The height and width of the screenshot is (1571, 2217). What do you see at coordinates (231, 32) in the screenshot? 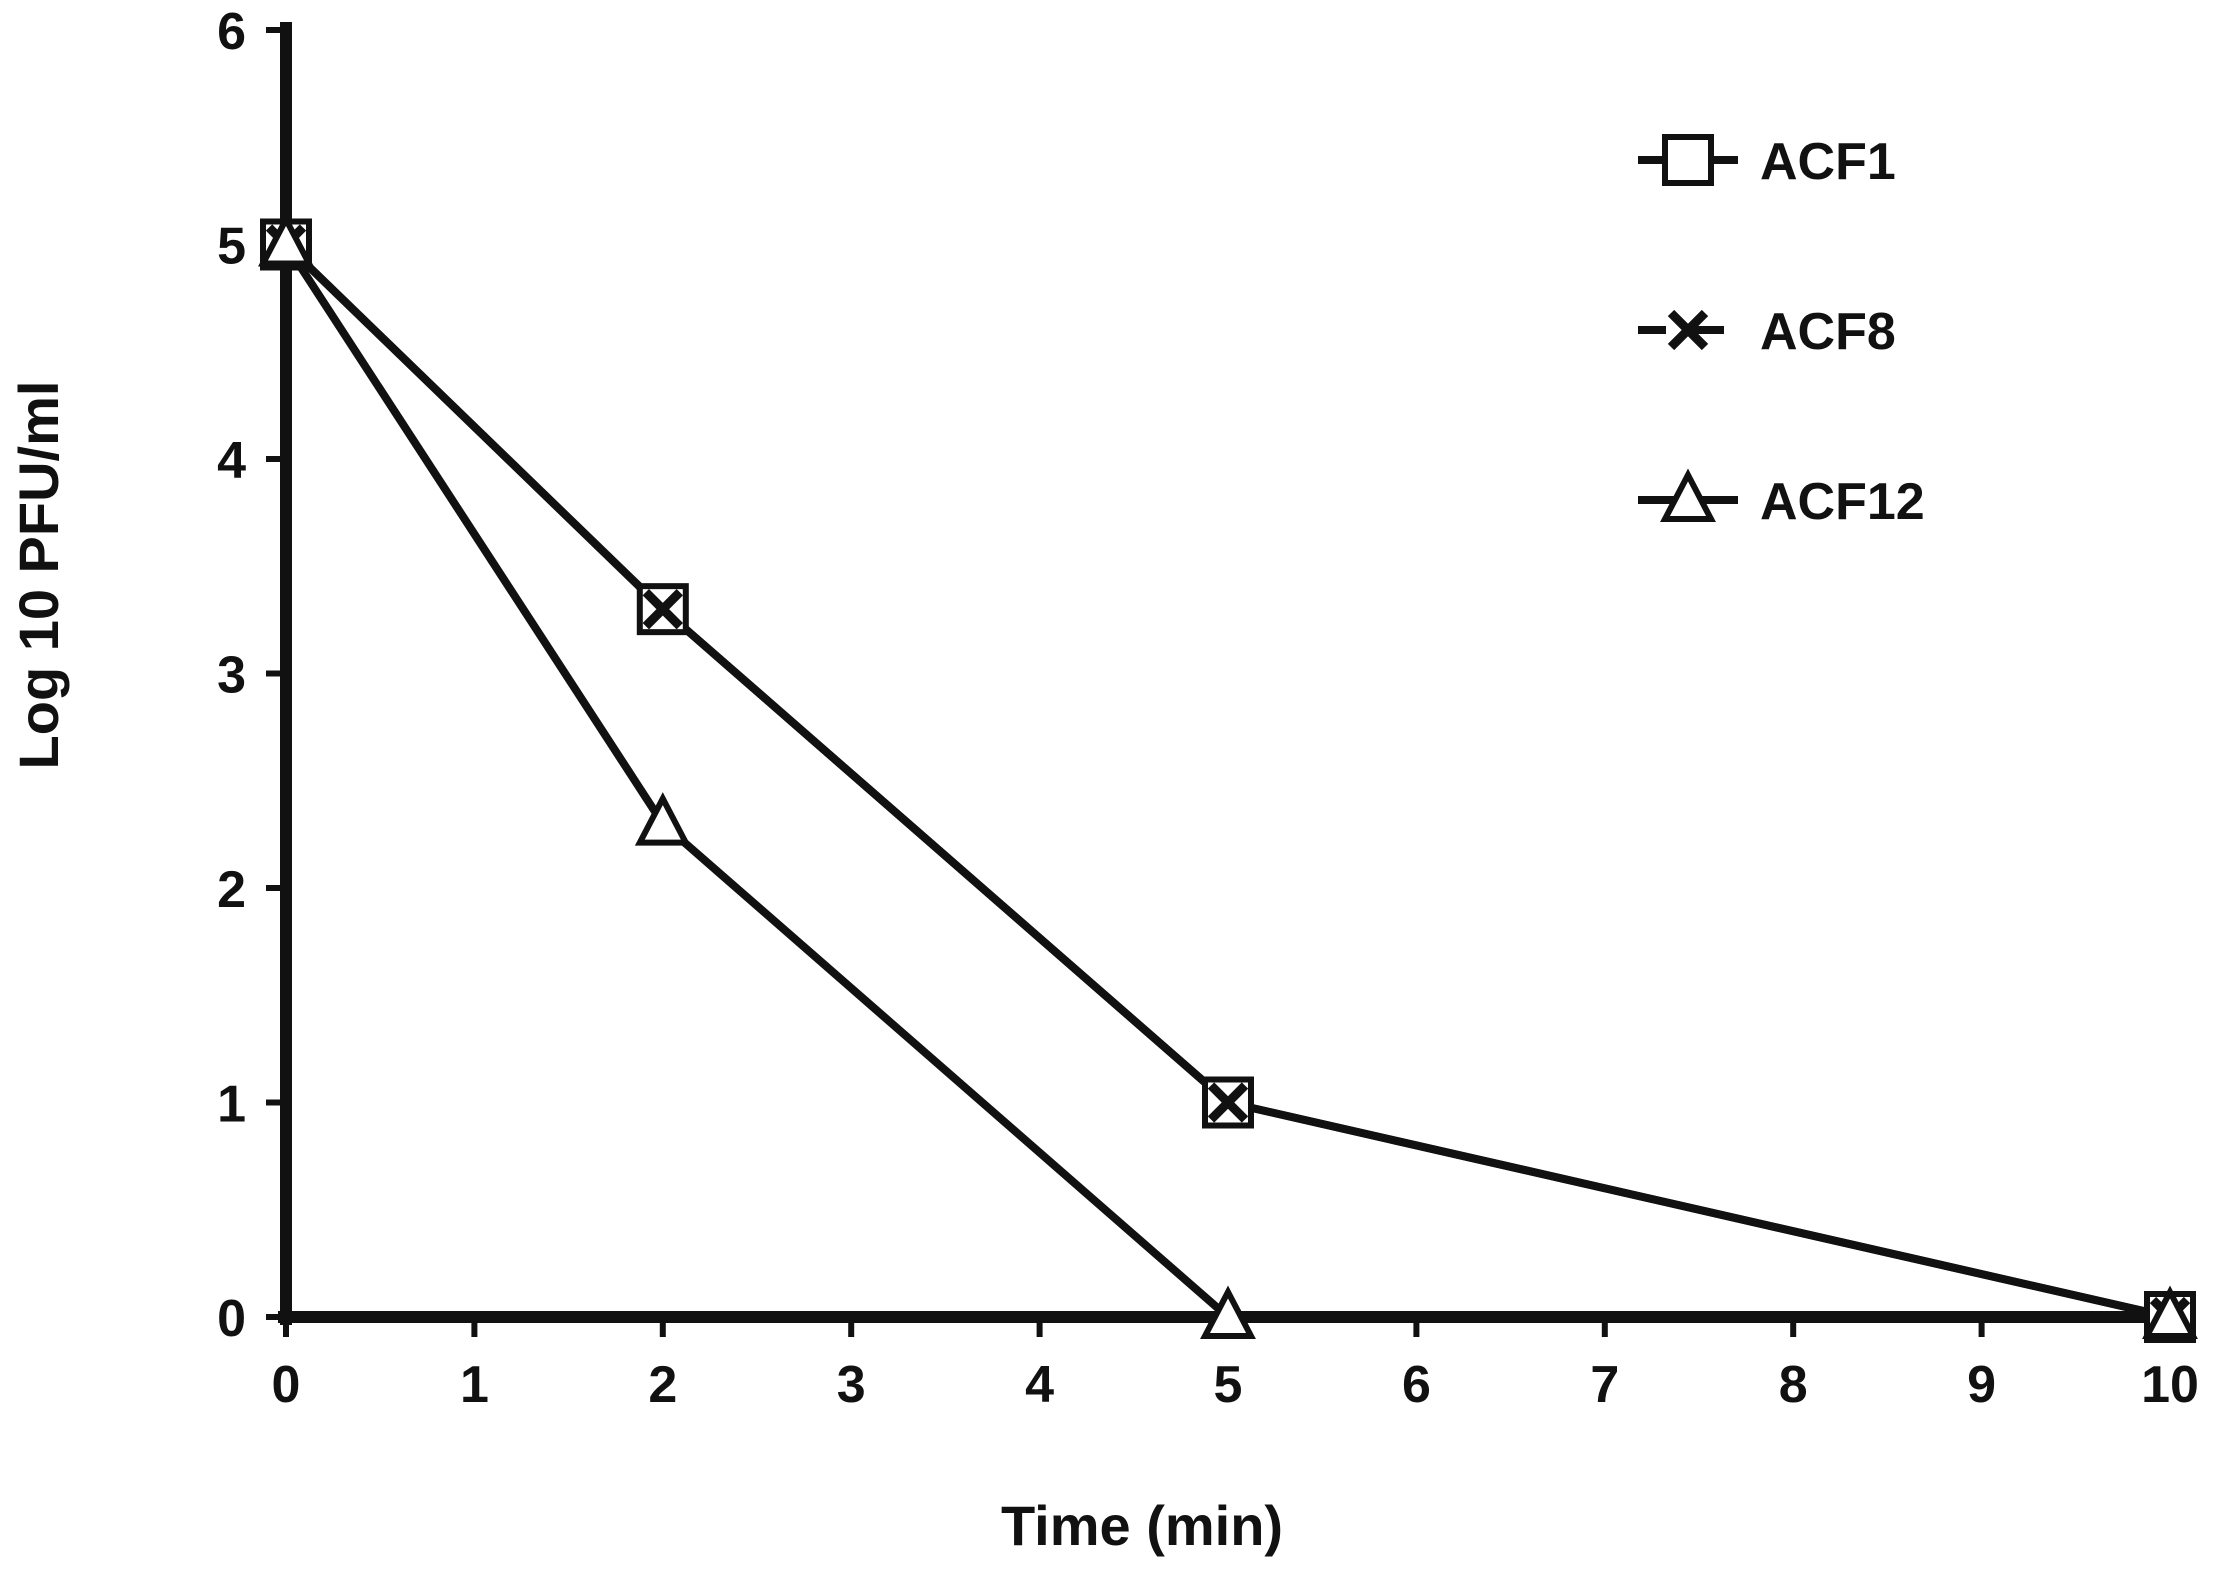
I see `y-tick-label: 6` at bounding box center [231, 32].